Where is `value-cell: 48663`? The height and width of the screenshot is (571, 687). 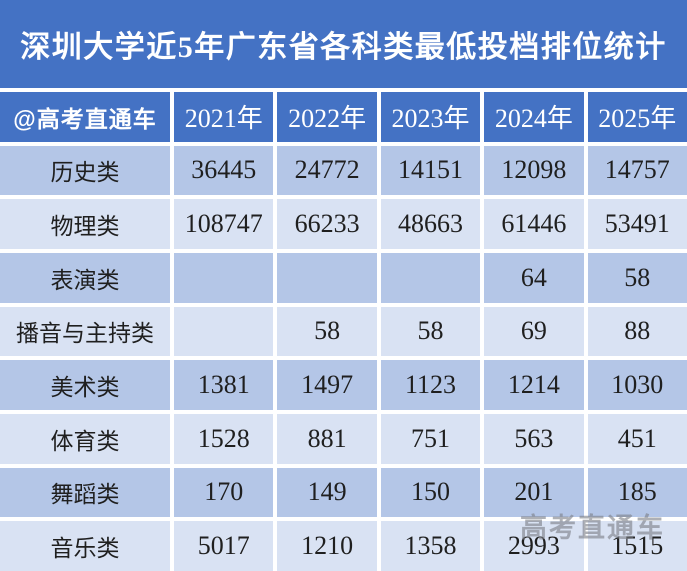
value-cell: 48663 is located at coordinates (430, 224).